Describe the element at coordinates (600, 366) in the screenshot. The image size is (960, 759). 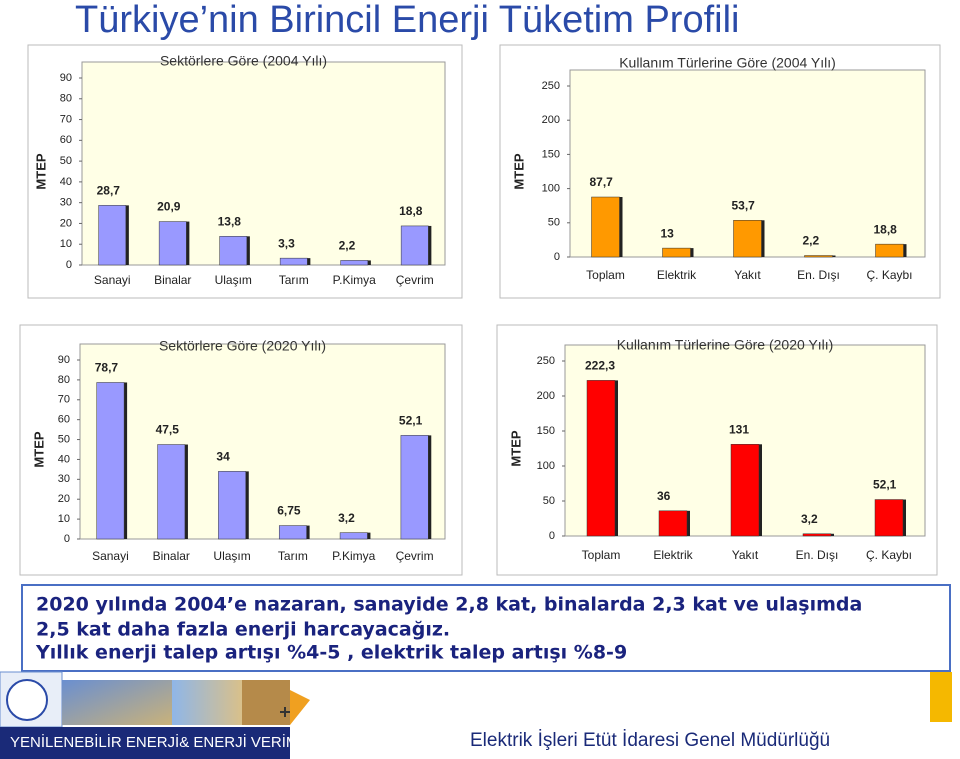
I see `value-label: 222,3` at that location.